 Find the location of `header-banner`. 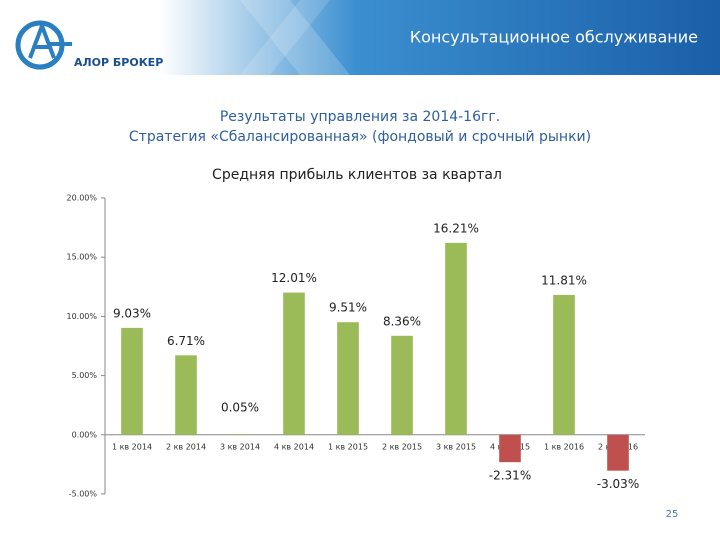

header-banner is located at coordinates (440, 37).